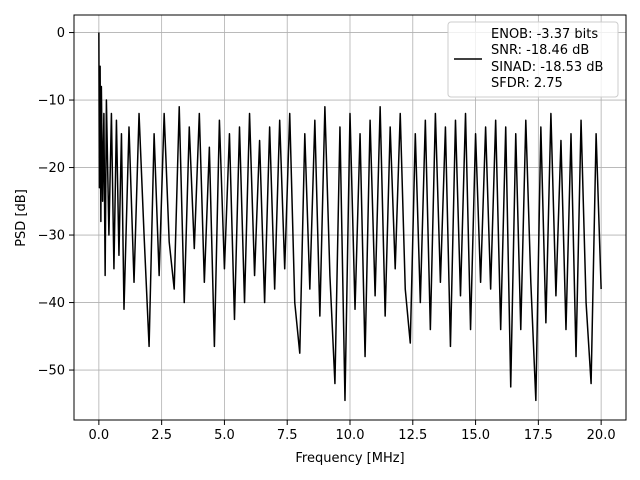 The height and width of the screenshot is (480, 640). I want to click on x-tick-label: 17.5, so click(538, 435).